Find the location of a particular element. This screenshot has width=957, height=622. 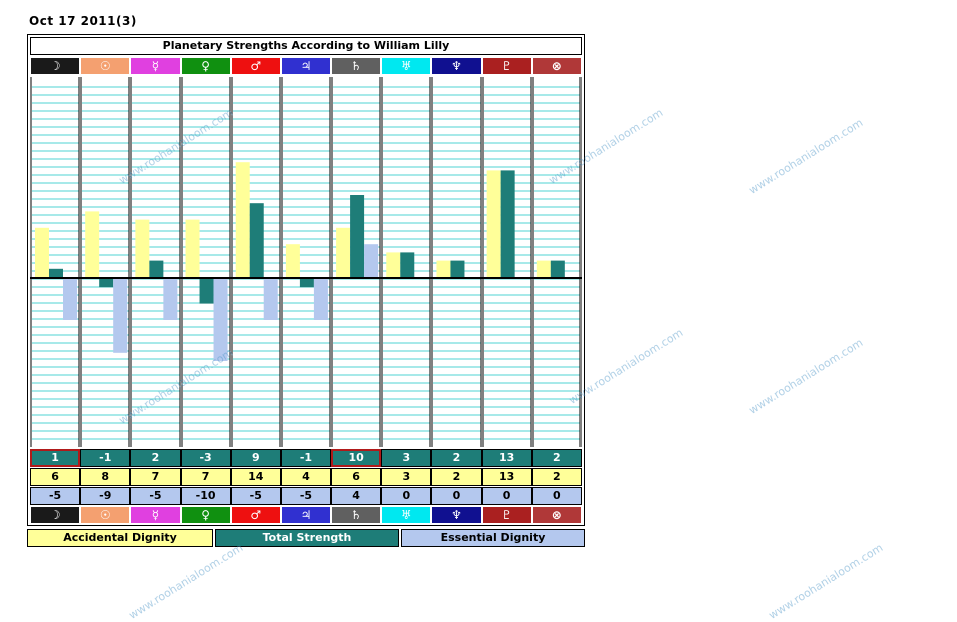

total-strength-value-saturn: 10 is located at coordinates (356, 458).